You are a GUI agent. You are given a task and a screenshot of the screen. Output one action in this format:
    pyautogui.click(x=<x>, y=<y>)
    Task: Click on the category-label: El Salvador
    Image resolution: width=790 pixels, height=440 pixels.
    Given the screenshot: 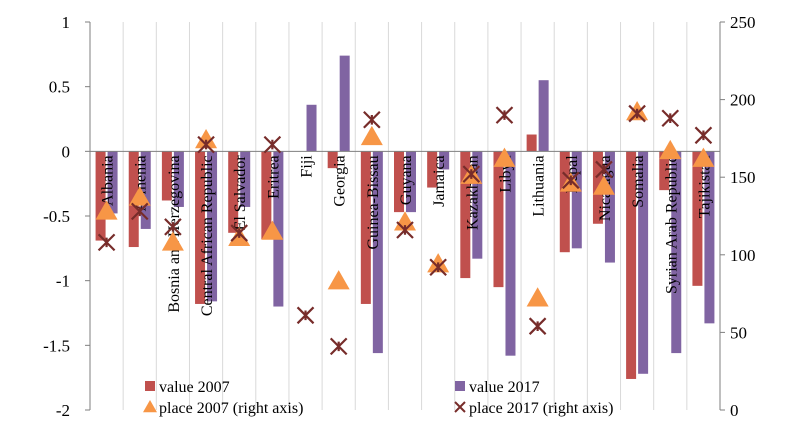 What is the action you would take?
    pyautogui.click(x=240, y=193)
    